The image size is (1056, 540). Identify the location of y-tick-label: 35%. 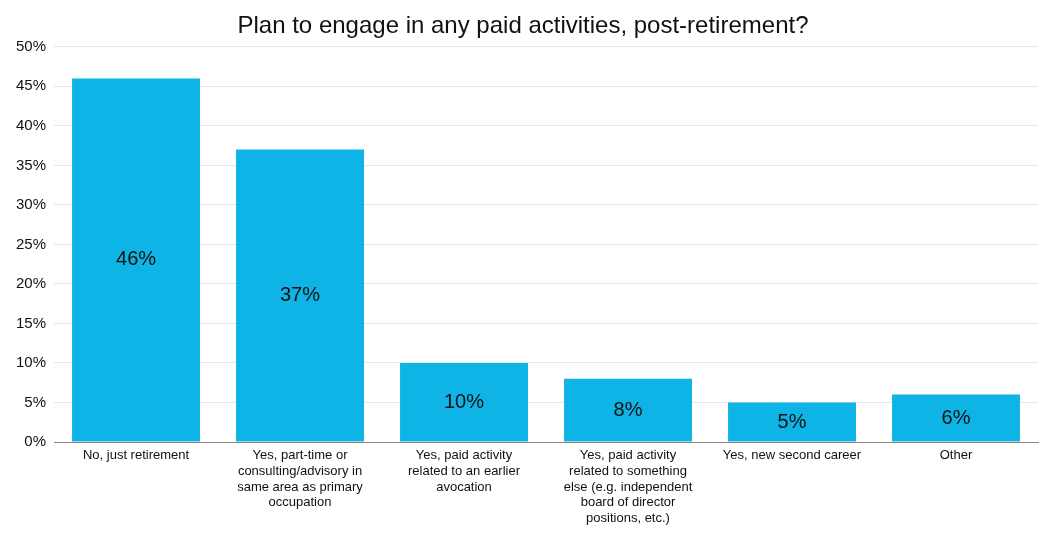
(31, 164).